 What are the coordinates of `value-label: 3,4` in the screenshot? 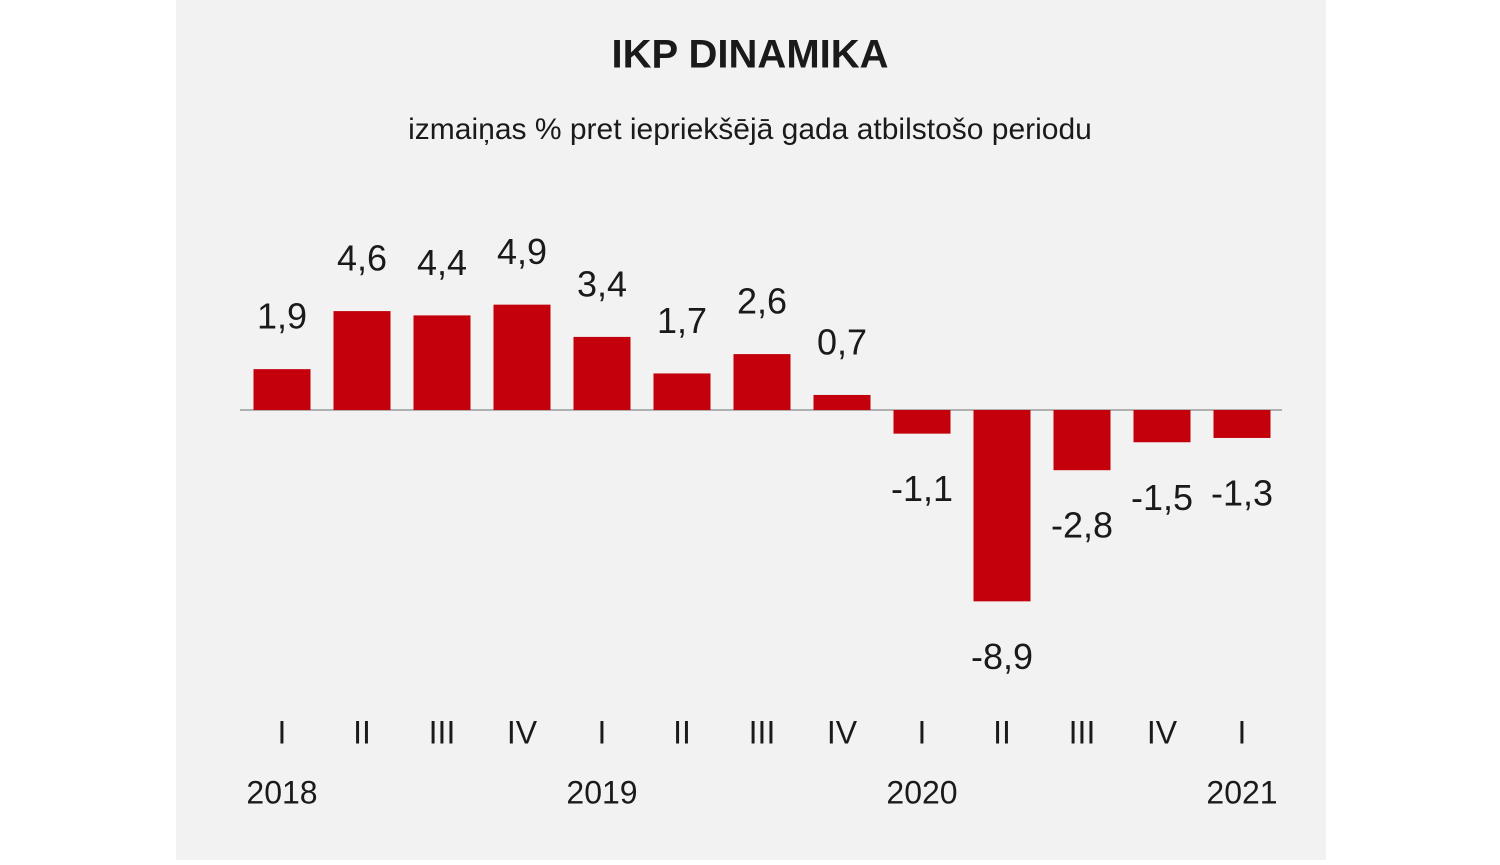 It's located at (602, 283).